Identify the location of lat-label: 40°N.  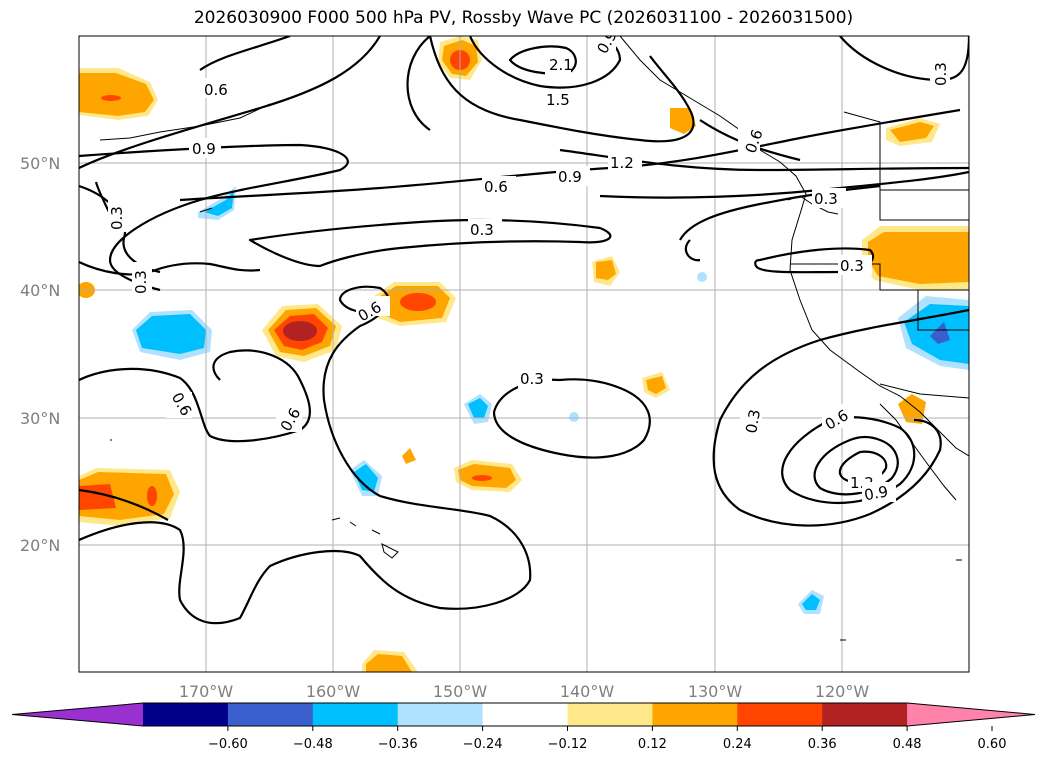
(40, 290).